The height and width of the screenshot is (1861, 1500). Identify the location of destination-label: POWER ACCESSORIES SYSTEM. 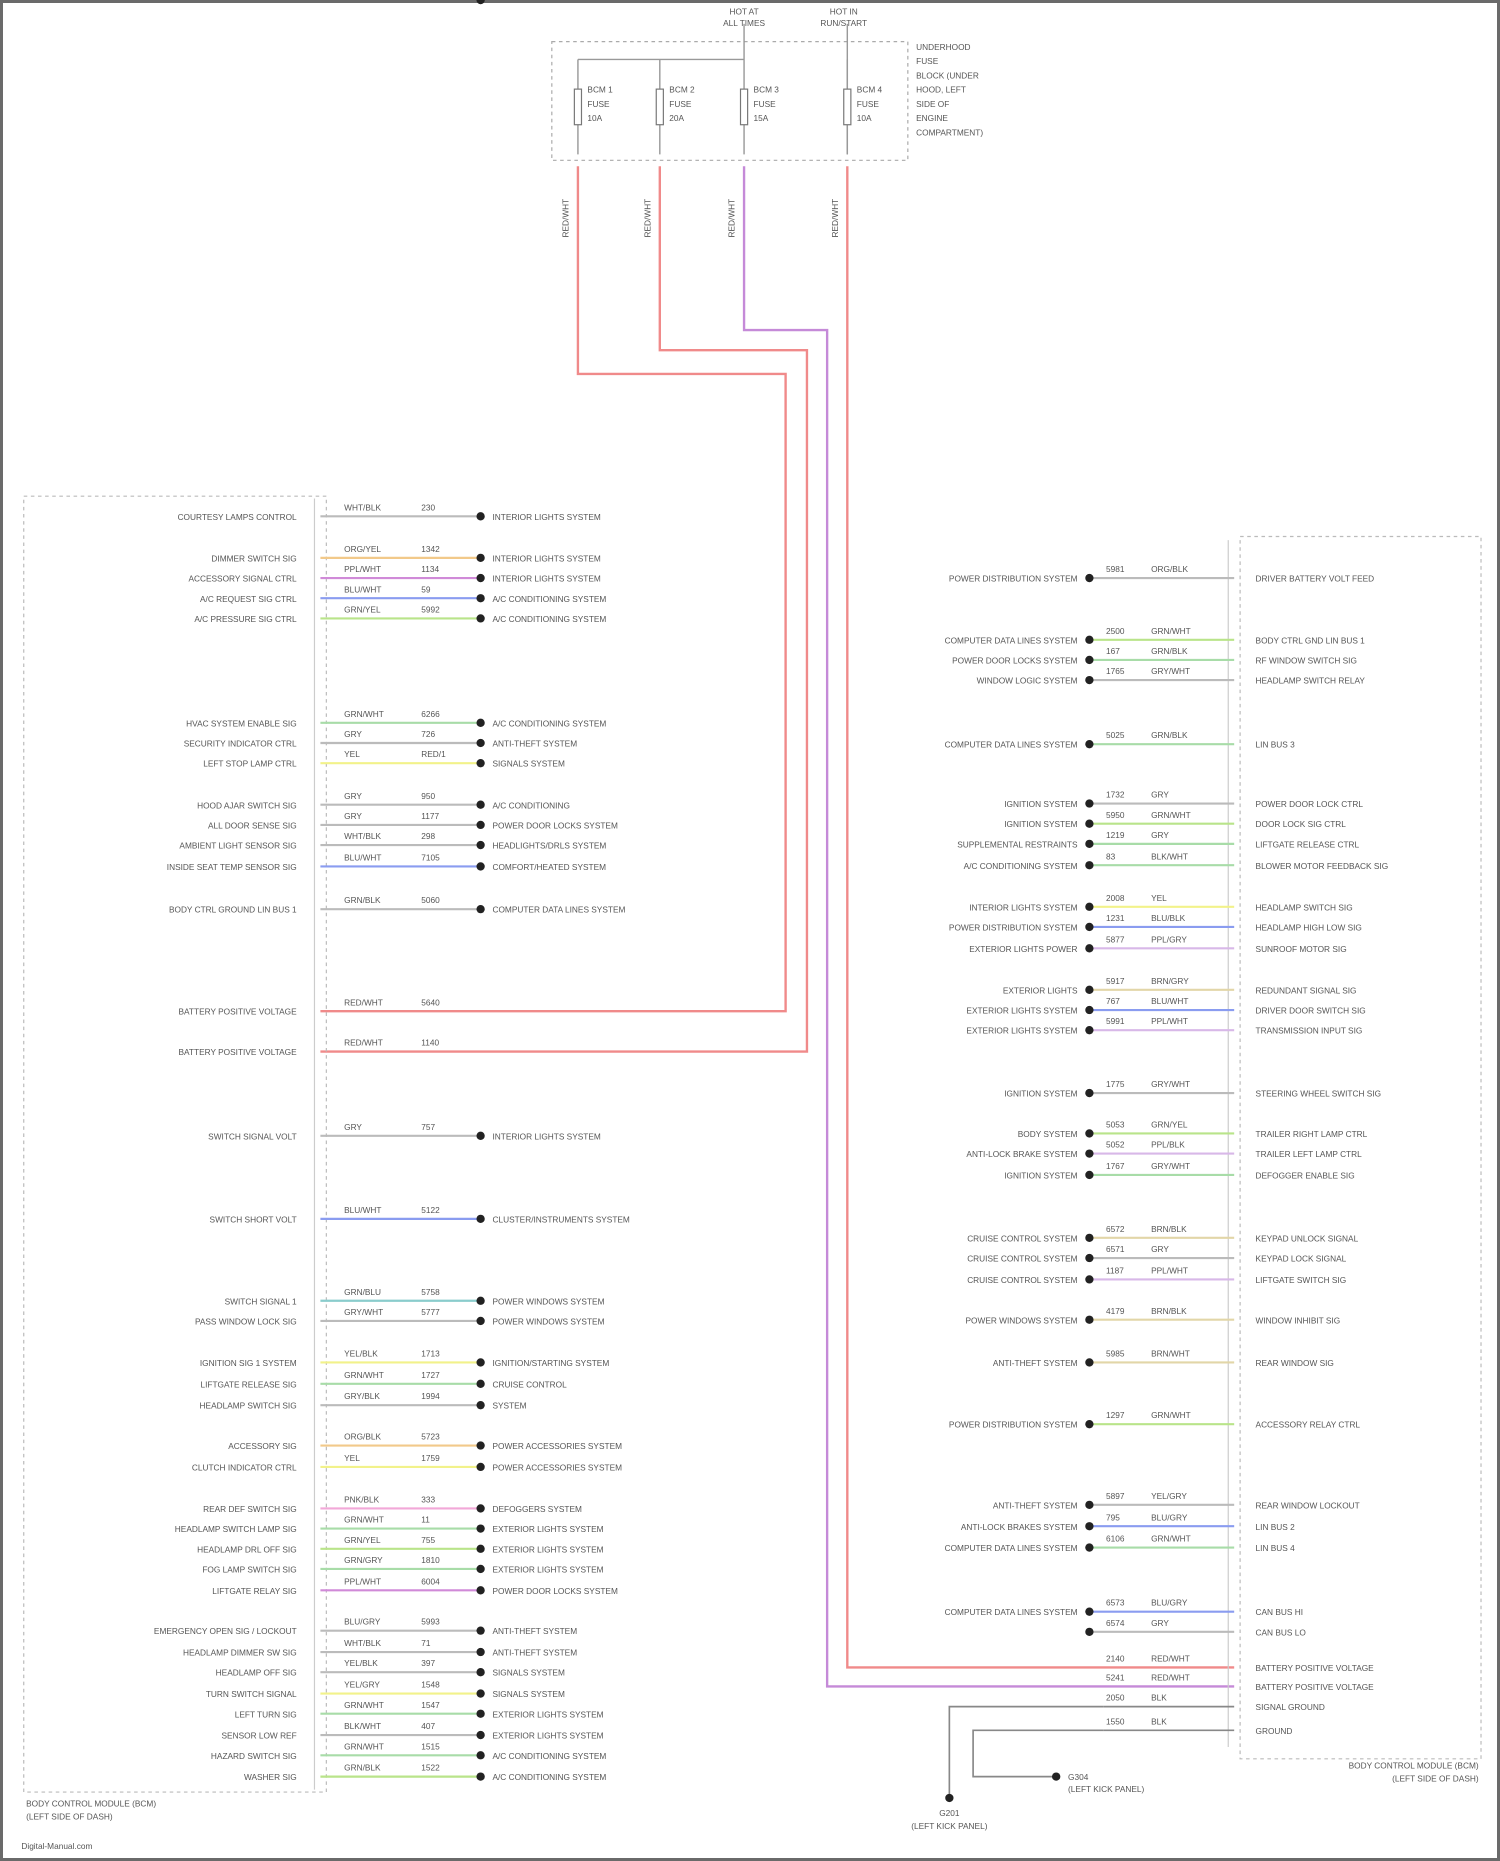
(557, 1467).